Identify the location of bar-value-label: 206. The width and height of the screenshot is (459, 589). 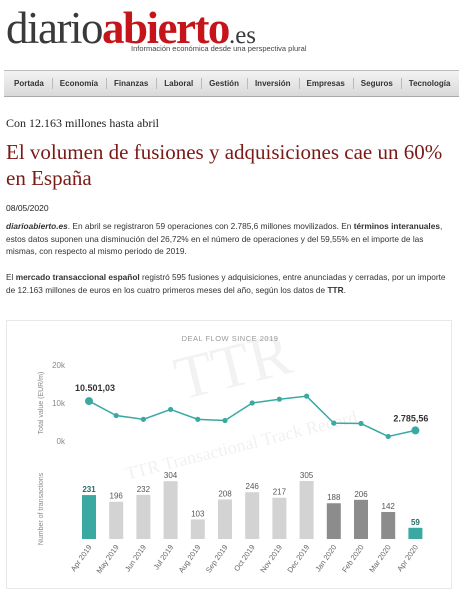
(361, 494).